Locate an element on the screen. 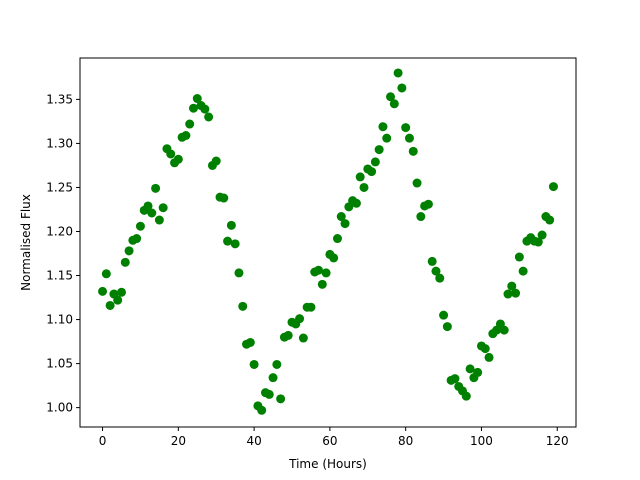 Image resolution: width=640 pixels, height=480 pixels. x-tick-label: 120 is located at coordinates (557, 441).